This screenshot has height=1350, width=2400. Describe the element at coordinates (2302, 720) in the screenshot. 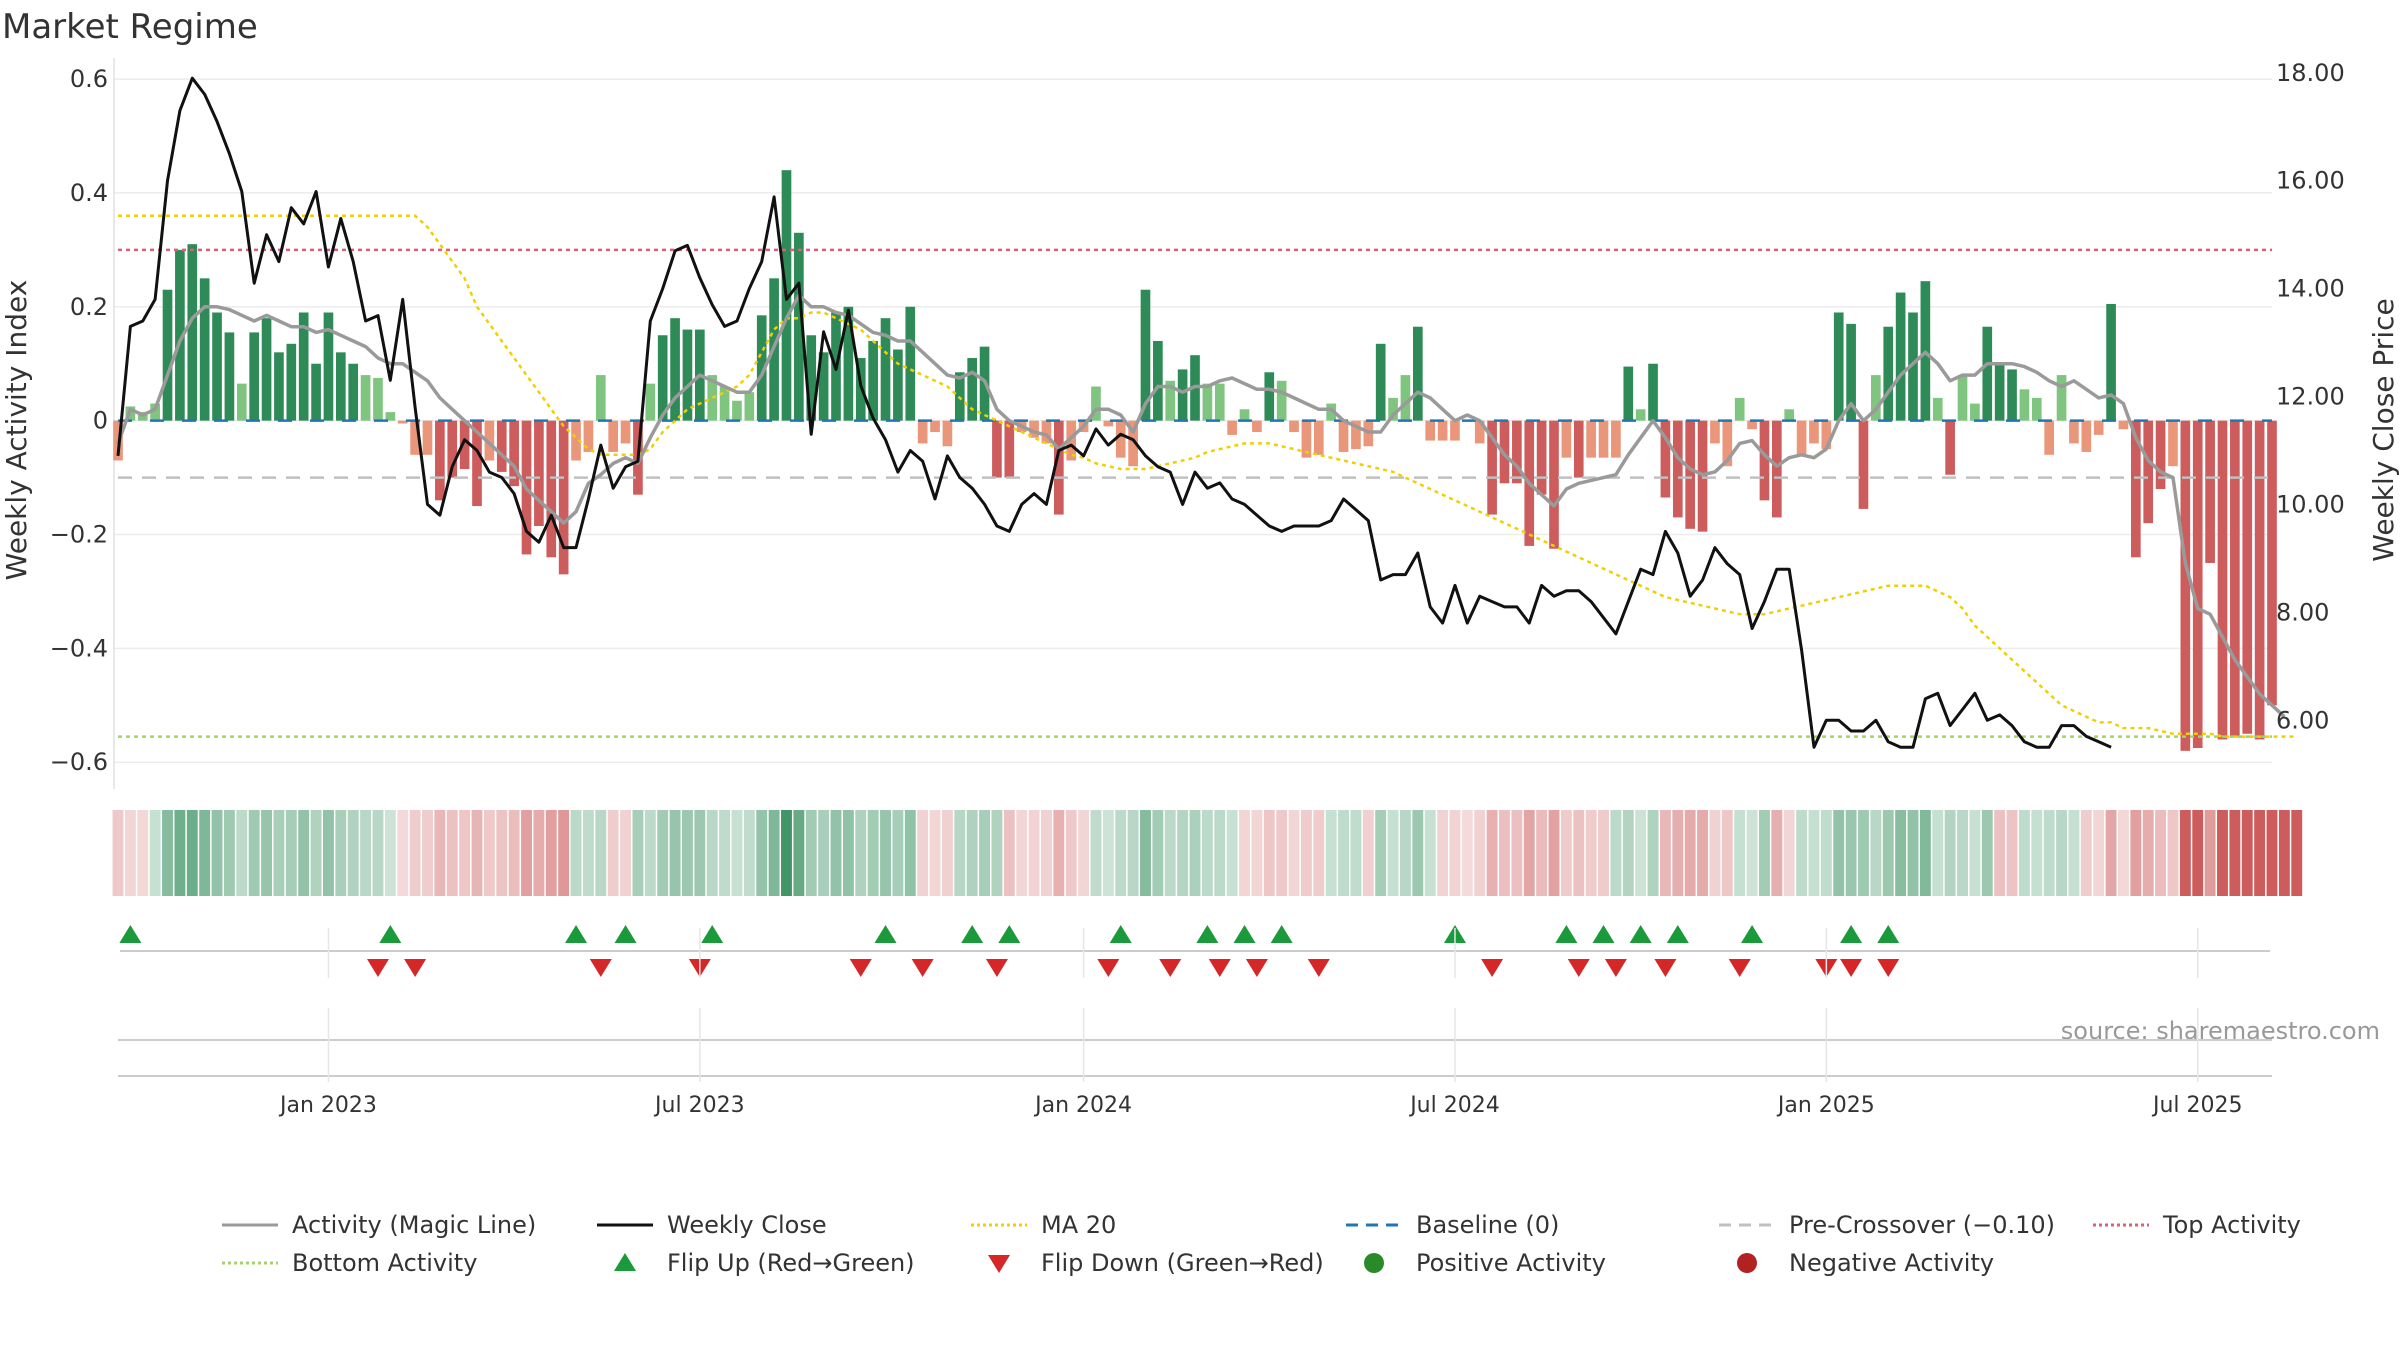

I see `right-tick-label: 6.00` at that location.